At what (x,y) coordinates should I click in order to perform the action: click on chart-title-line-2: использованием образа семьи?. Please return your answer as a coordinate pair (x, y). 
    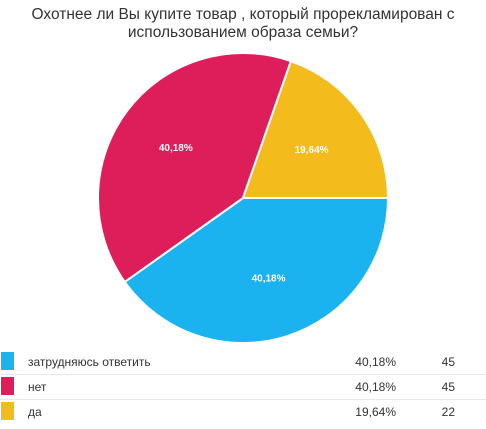
    Looking at the image, I should click on (243, 32).